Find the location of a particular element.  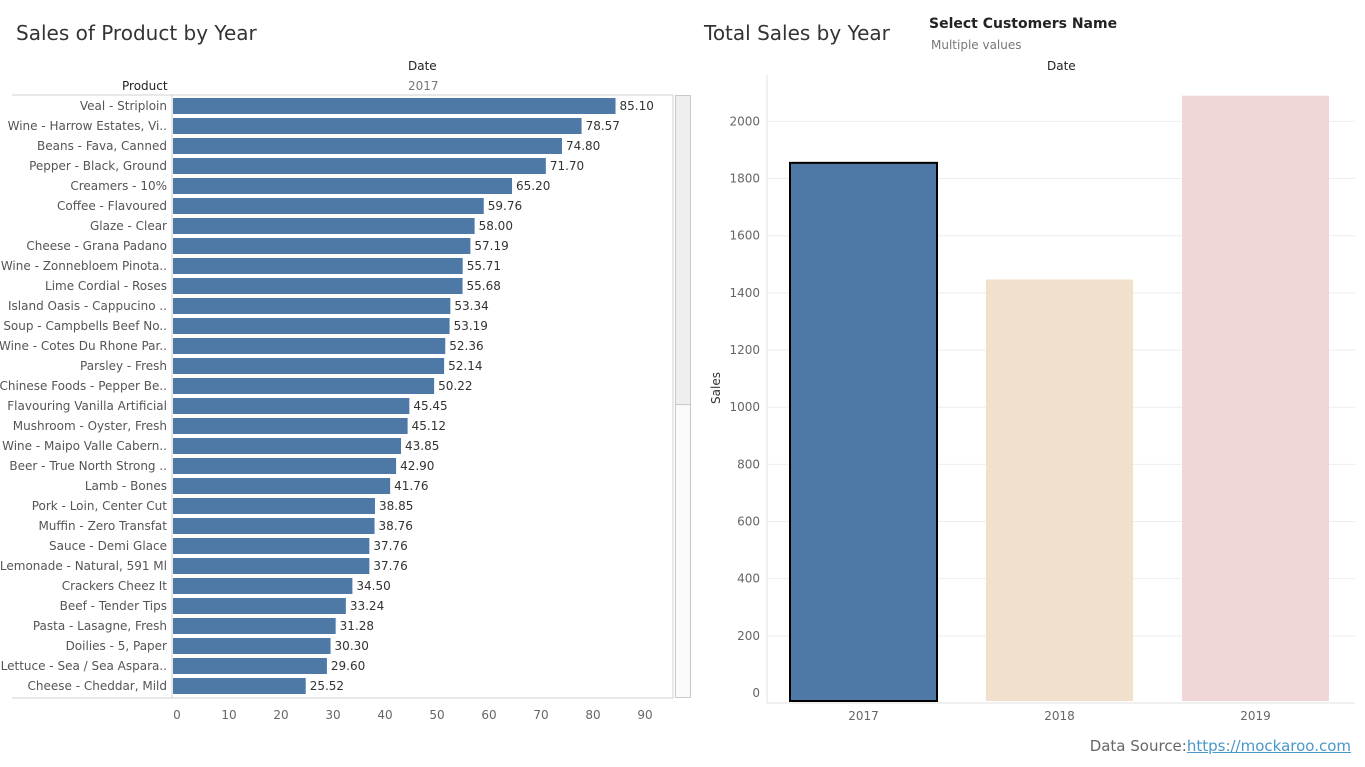

year-bar-2017 is located at coordinates (863, 431).